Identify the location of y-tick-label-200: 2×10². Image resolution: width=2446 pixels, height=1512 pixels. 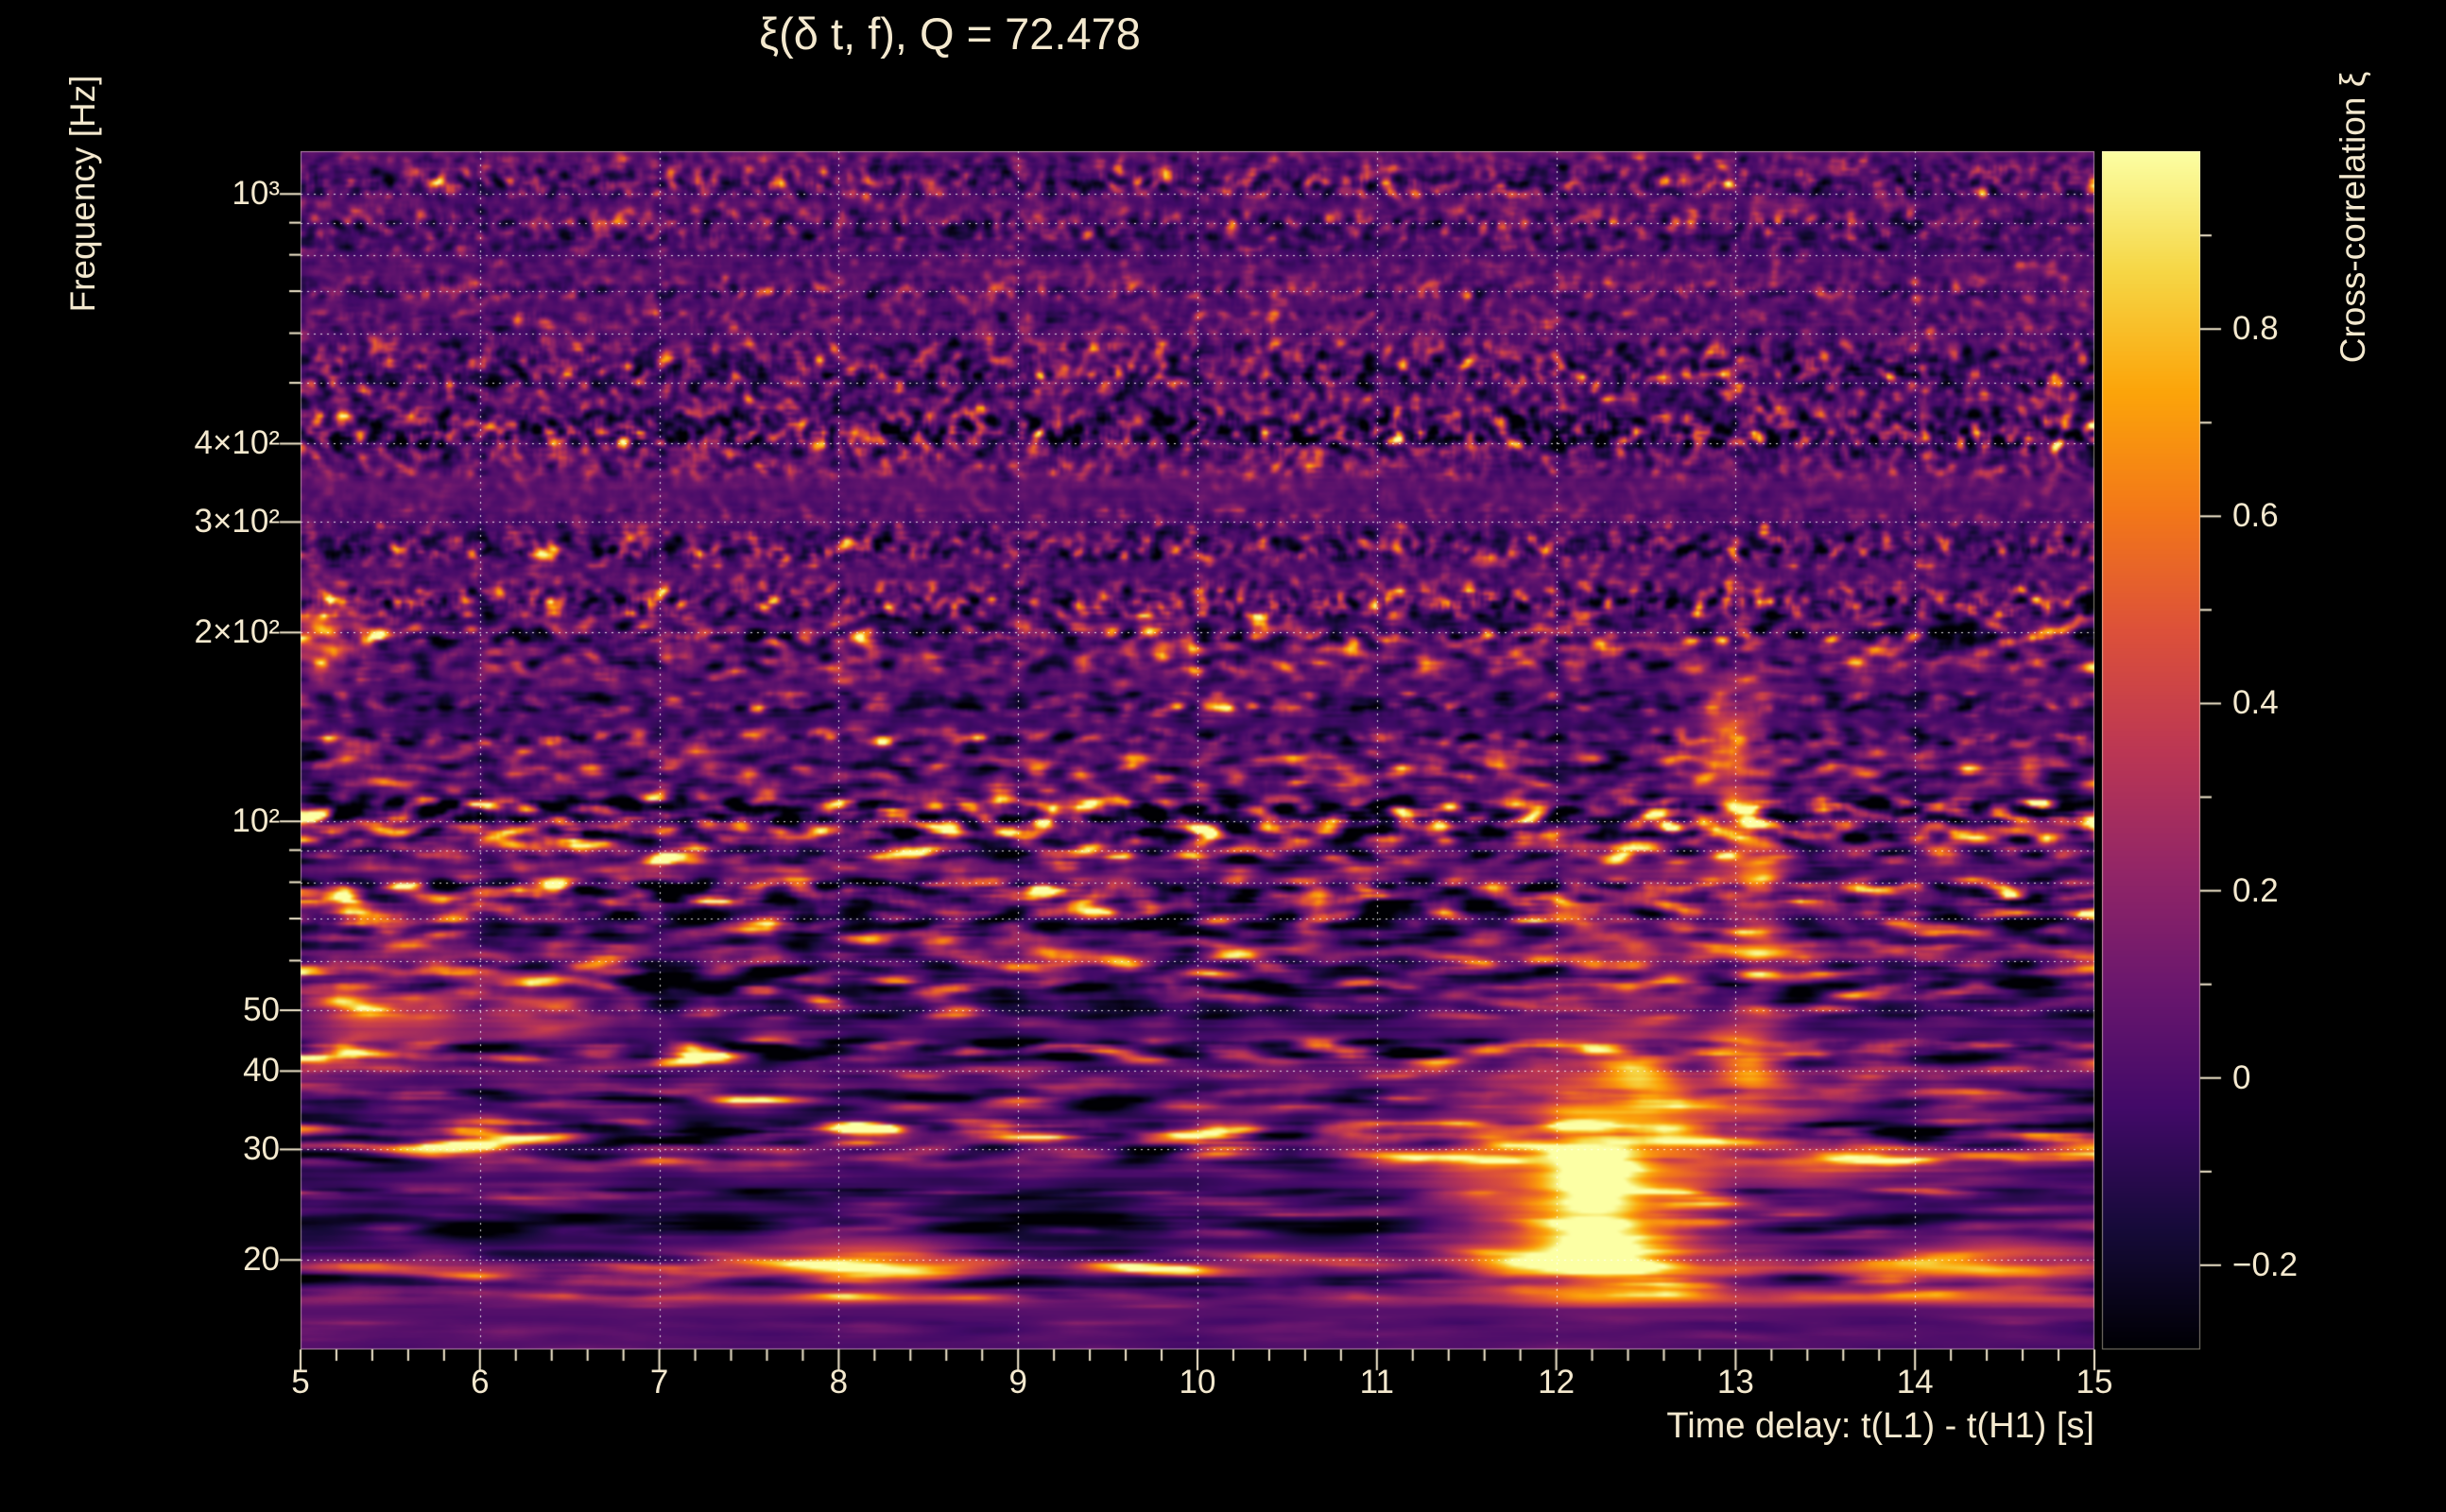
(237, 632).